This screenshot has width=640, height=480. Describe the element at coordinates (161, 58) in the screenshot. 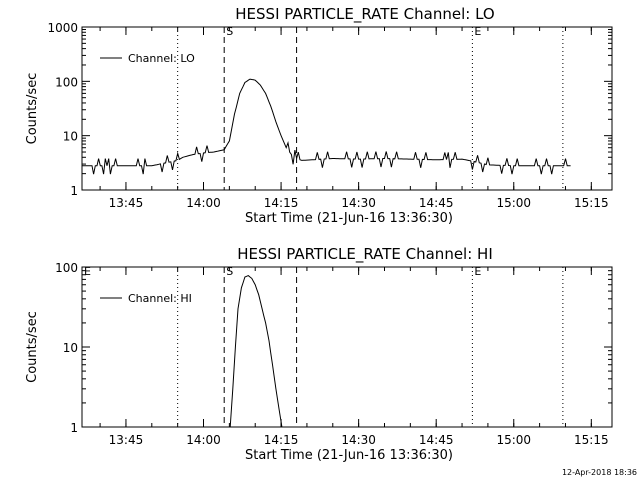

I see `legend-label: Channel: LO` at that location.